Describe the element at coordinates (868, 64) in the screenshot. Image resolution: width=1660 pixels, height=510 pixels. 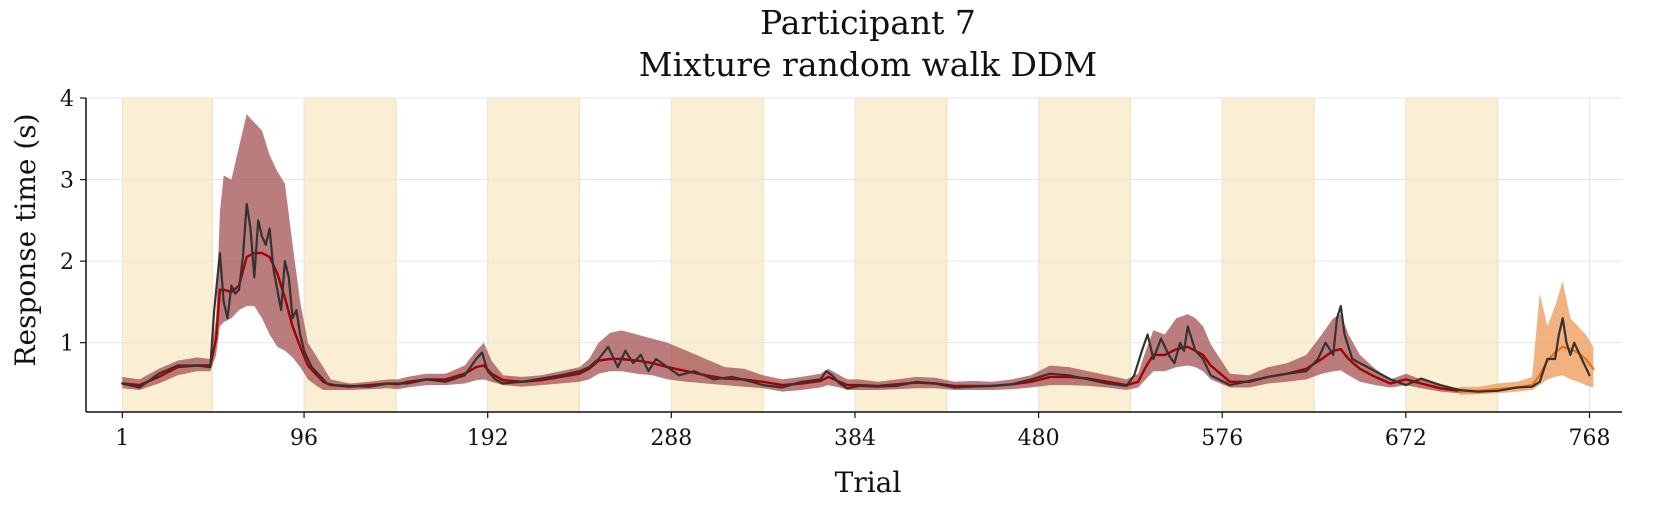
I see `chart-title-line-2: Mixture random walk DDM` at that location.